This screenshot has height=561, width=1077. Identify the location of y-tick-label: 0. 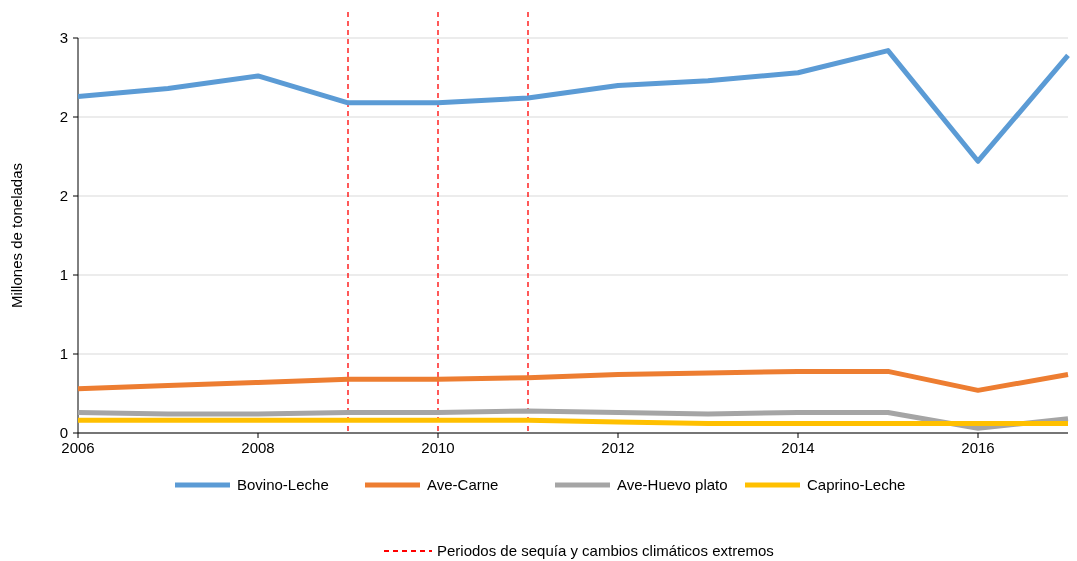
(63, 433).